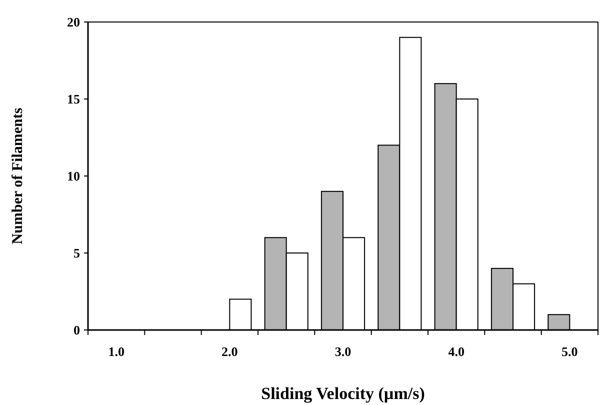 The image size is (609, 405). What do you see at coordinates (73, 22) in the screenshot?
I see `y-tick-label: 20` at bounding box center [73, 22].